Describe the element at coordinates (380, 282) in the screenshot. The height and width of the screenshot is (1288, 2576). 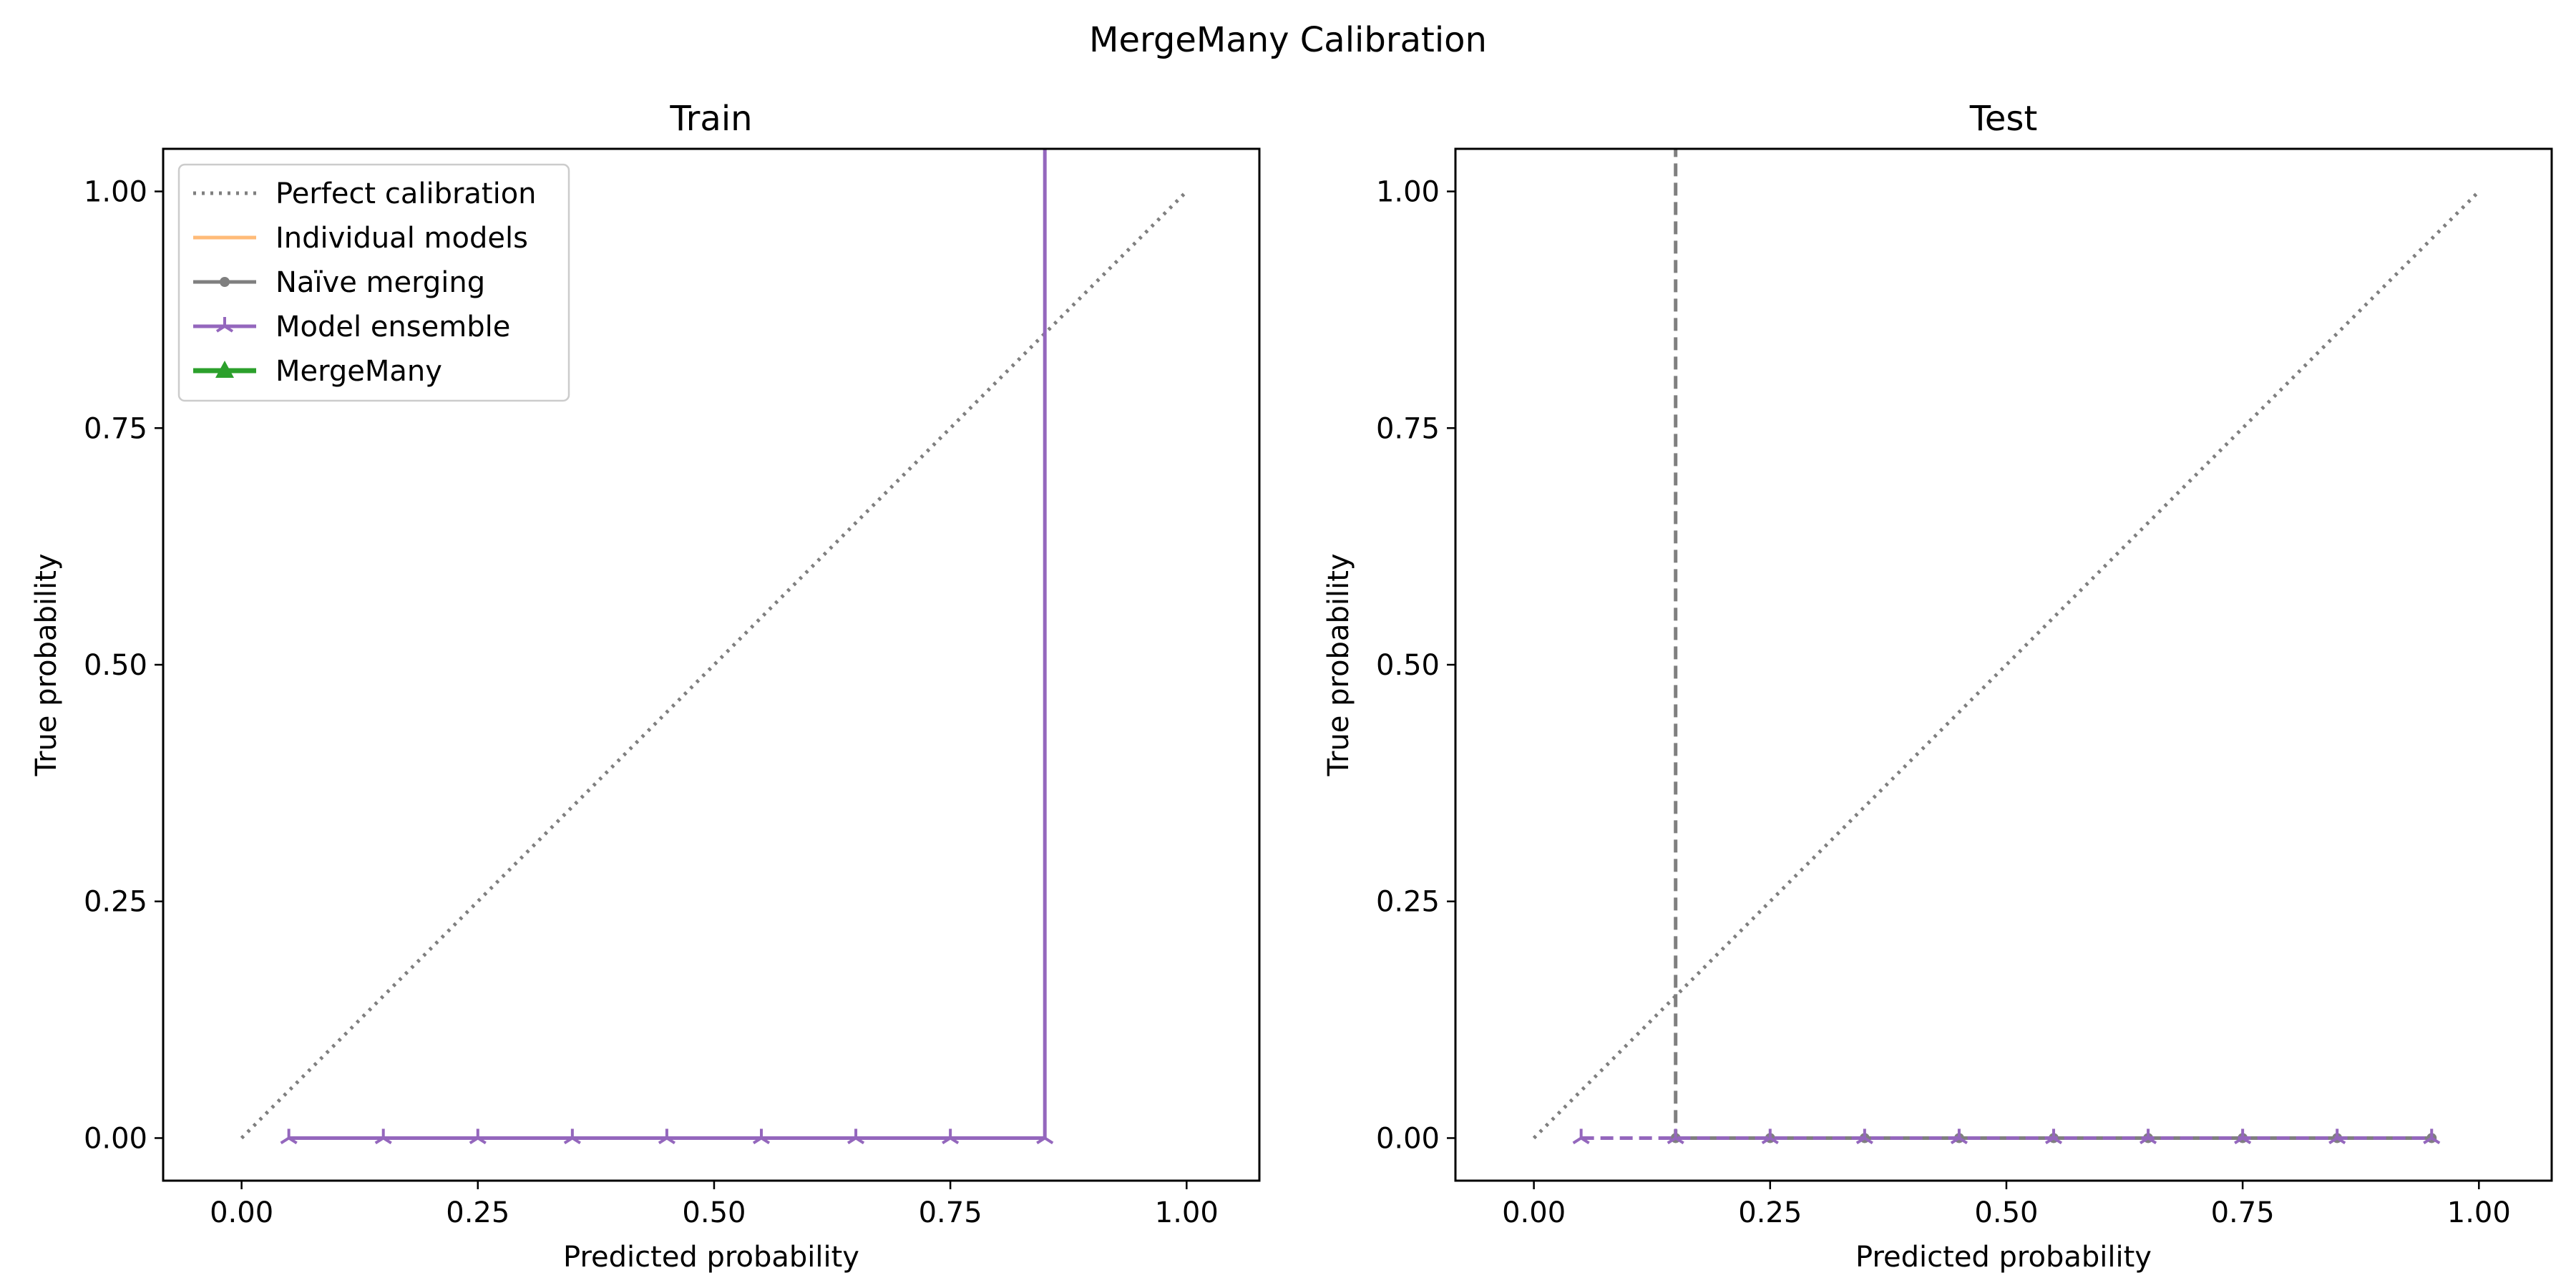
I see `legend-label-na-ve-merging: Naïve merging` at that location.